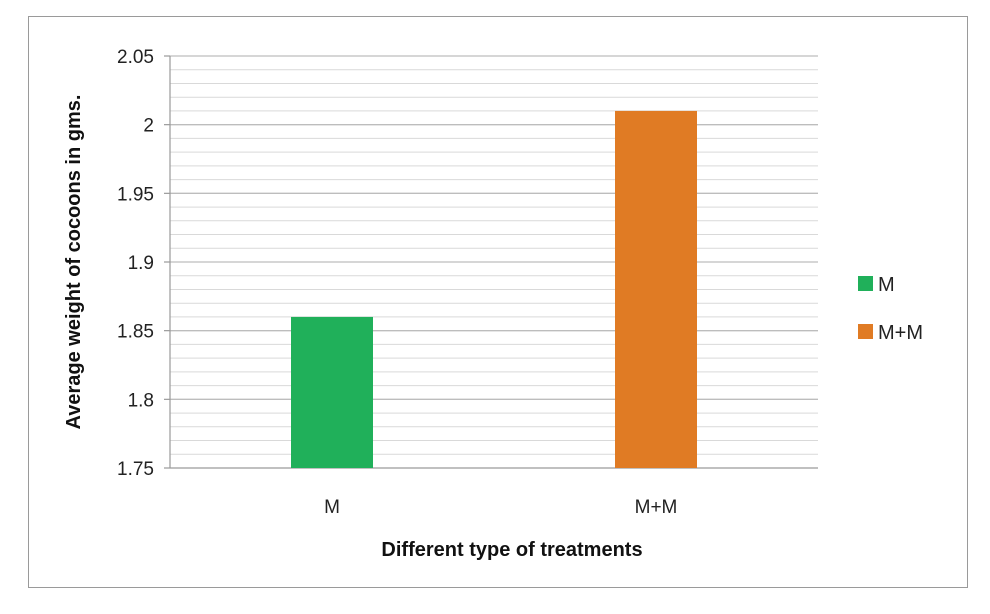 Image resolution: width=990 pixels, height=614 pixels. What do you see at coordinates (332, 507) in the screenshot?
I see `x-tick-label: M` at bounding box center [332, 507].